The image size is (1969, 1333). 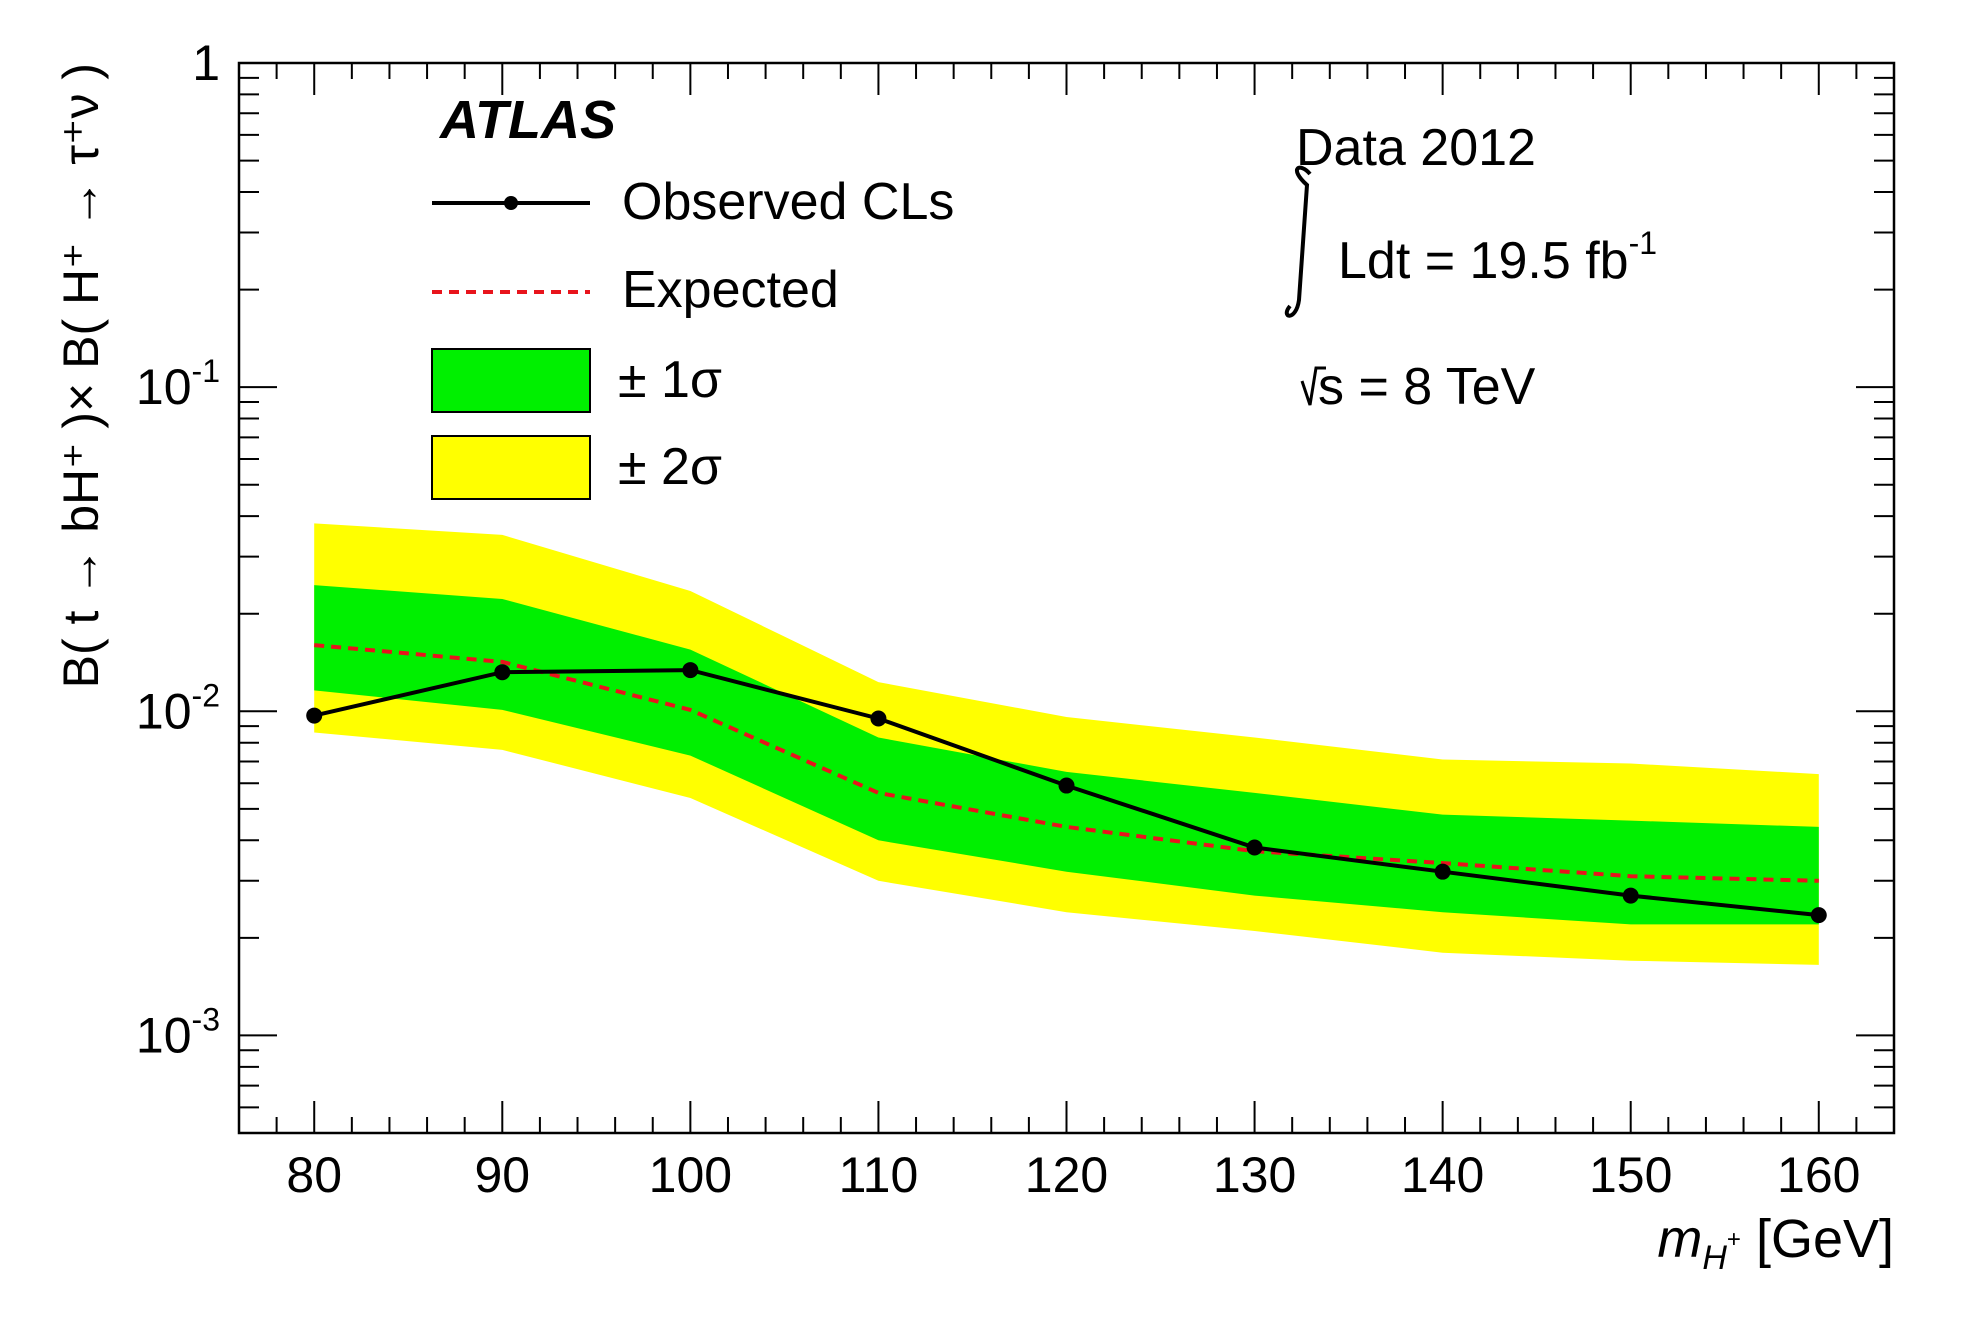 What do you see at coordinates (511, 467) in the screenshot?
I see `legend-2sigma-swatch` at bounding box center [511, 467].